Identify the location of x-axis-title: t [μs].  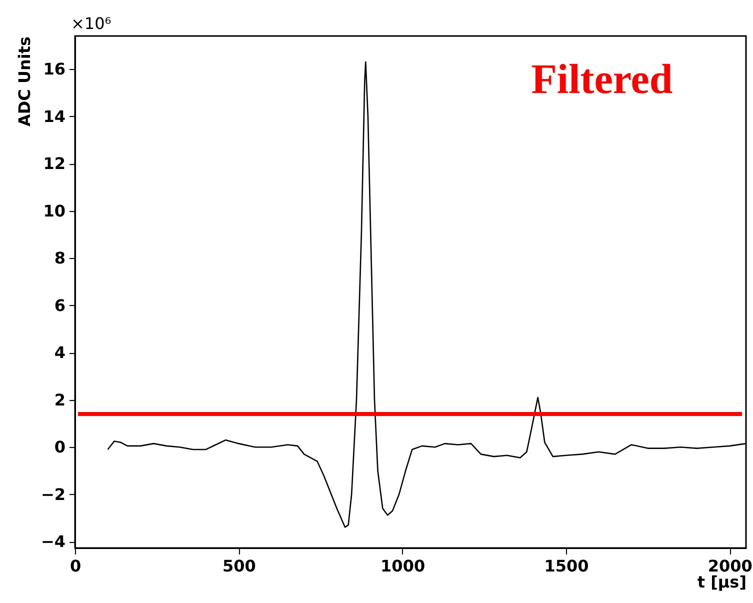
(721, 582).